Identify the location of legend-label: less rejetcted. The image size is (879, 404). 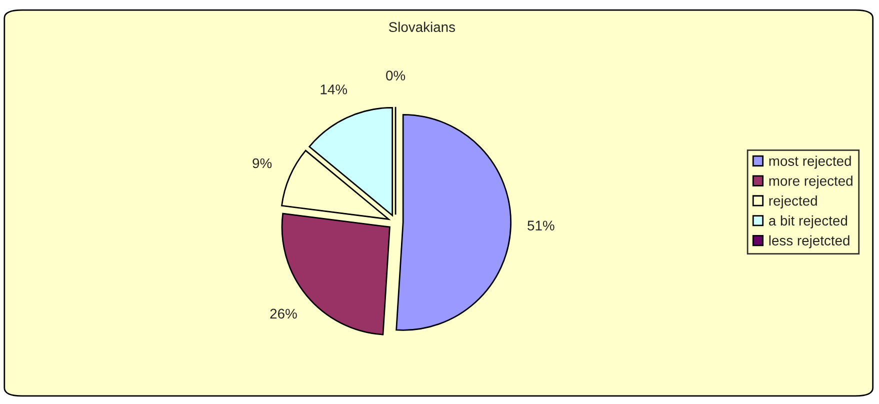
(809, 241).